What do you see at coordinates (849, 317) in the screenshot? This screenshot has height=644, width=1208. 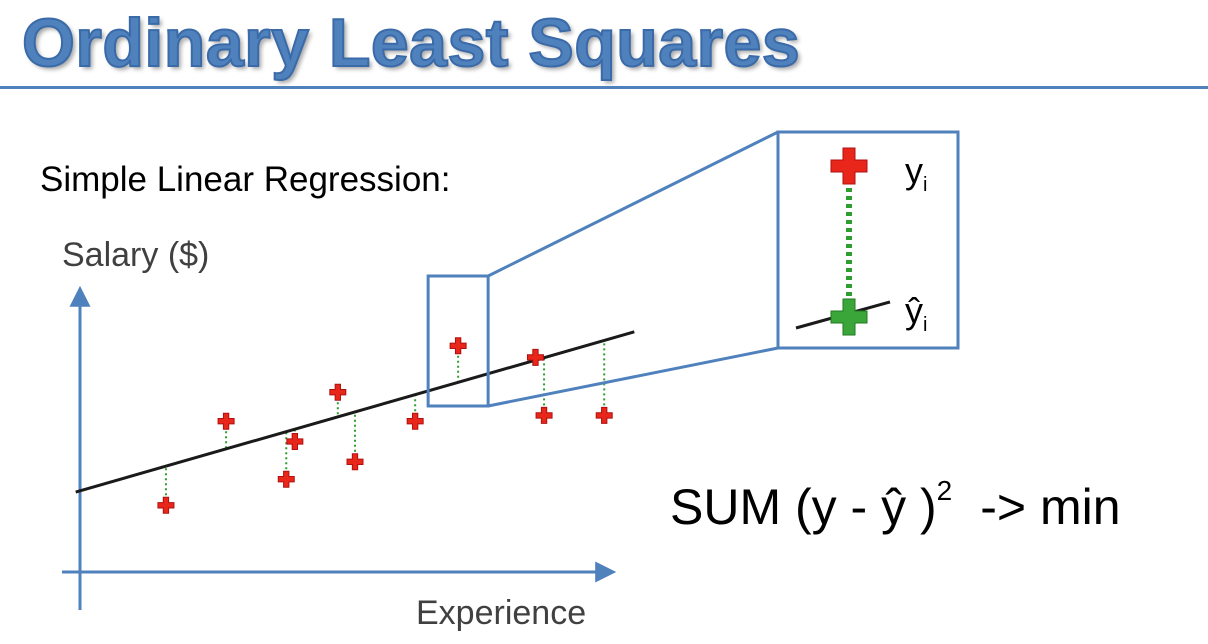 I see `zoom-predicted-point` at bounding box center [849, 317].